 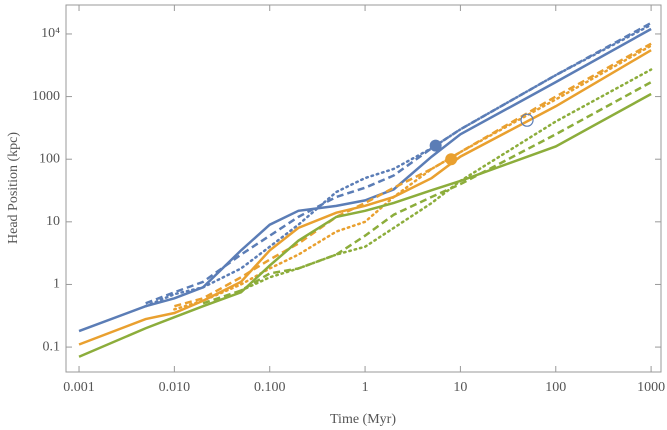 I want to click on x-tick-label: 10, so click(x=460, y=387).